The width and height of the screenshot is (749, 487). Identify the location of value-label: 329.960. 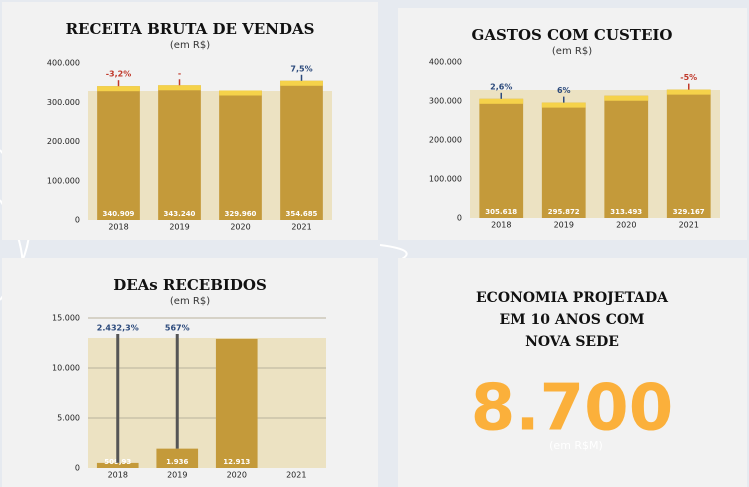
(241, 214).